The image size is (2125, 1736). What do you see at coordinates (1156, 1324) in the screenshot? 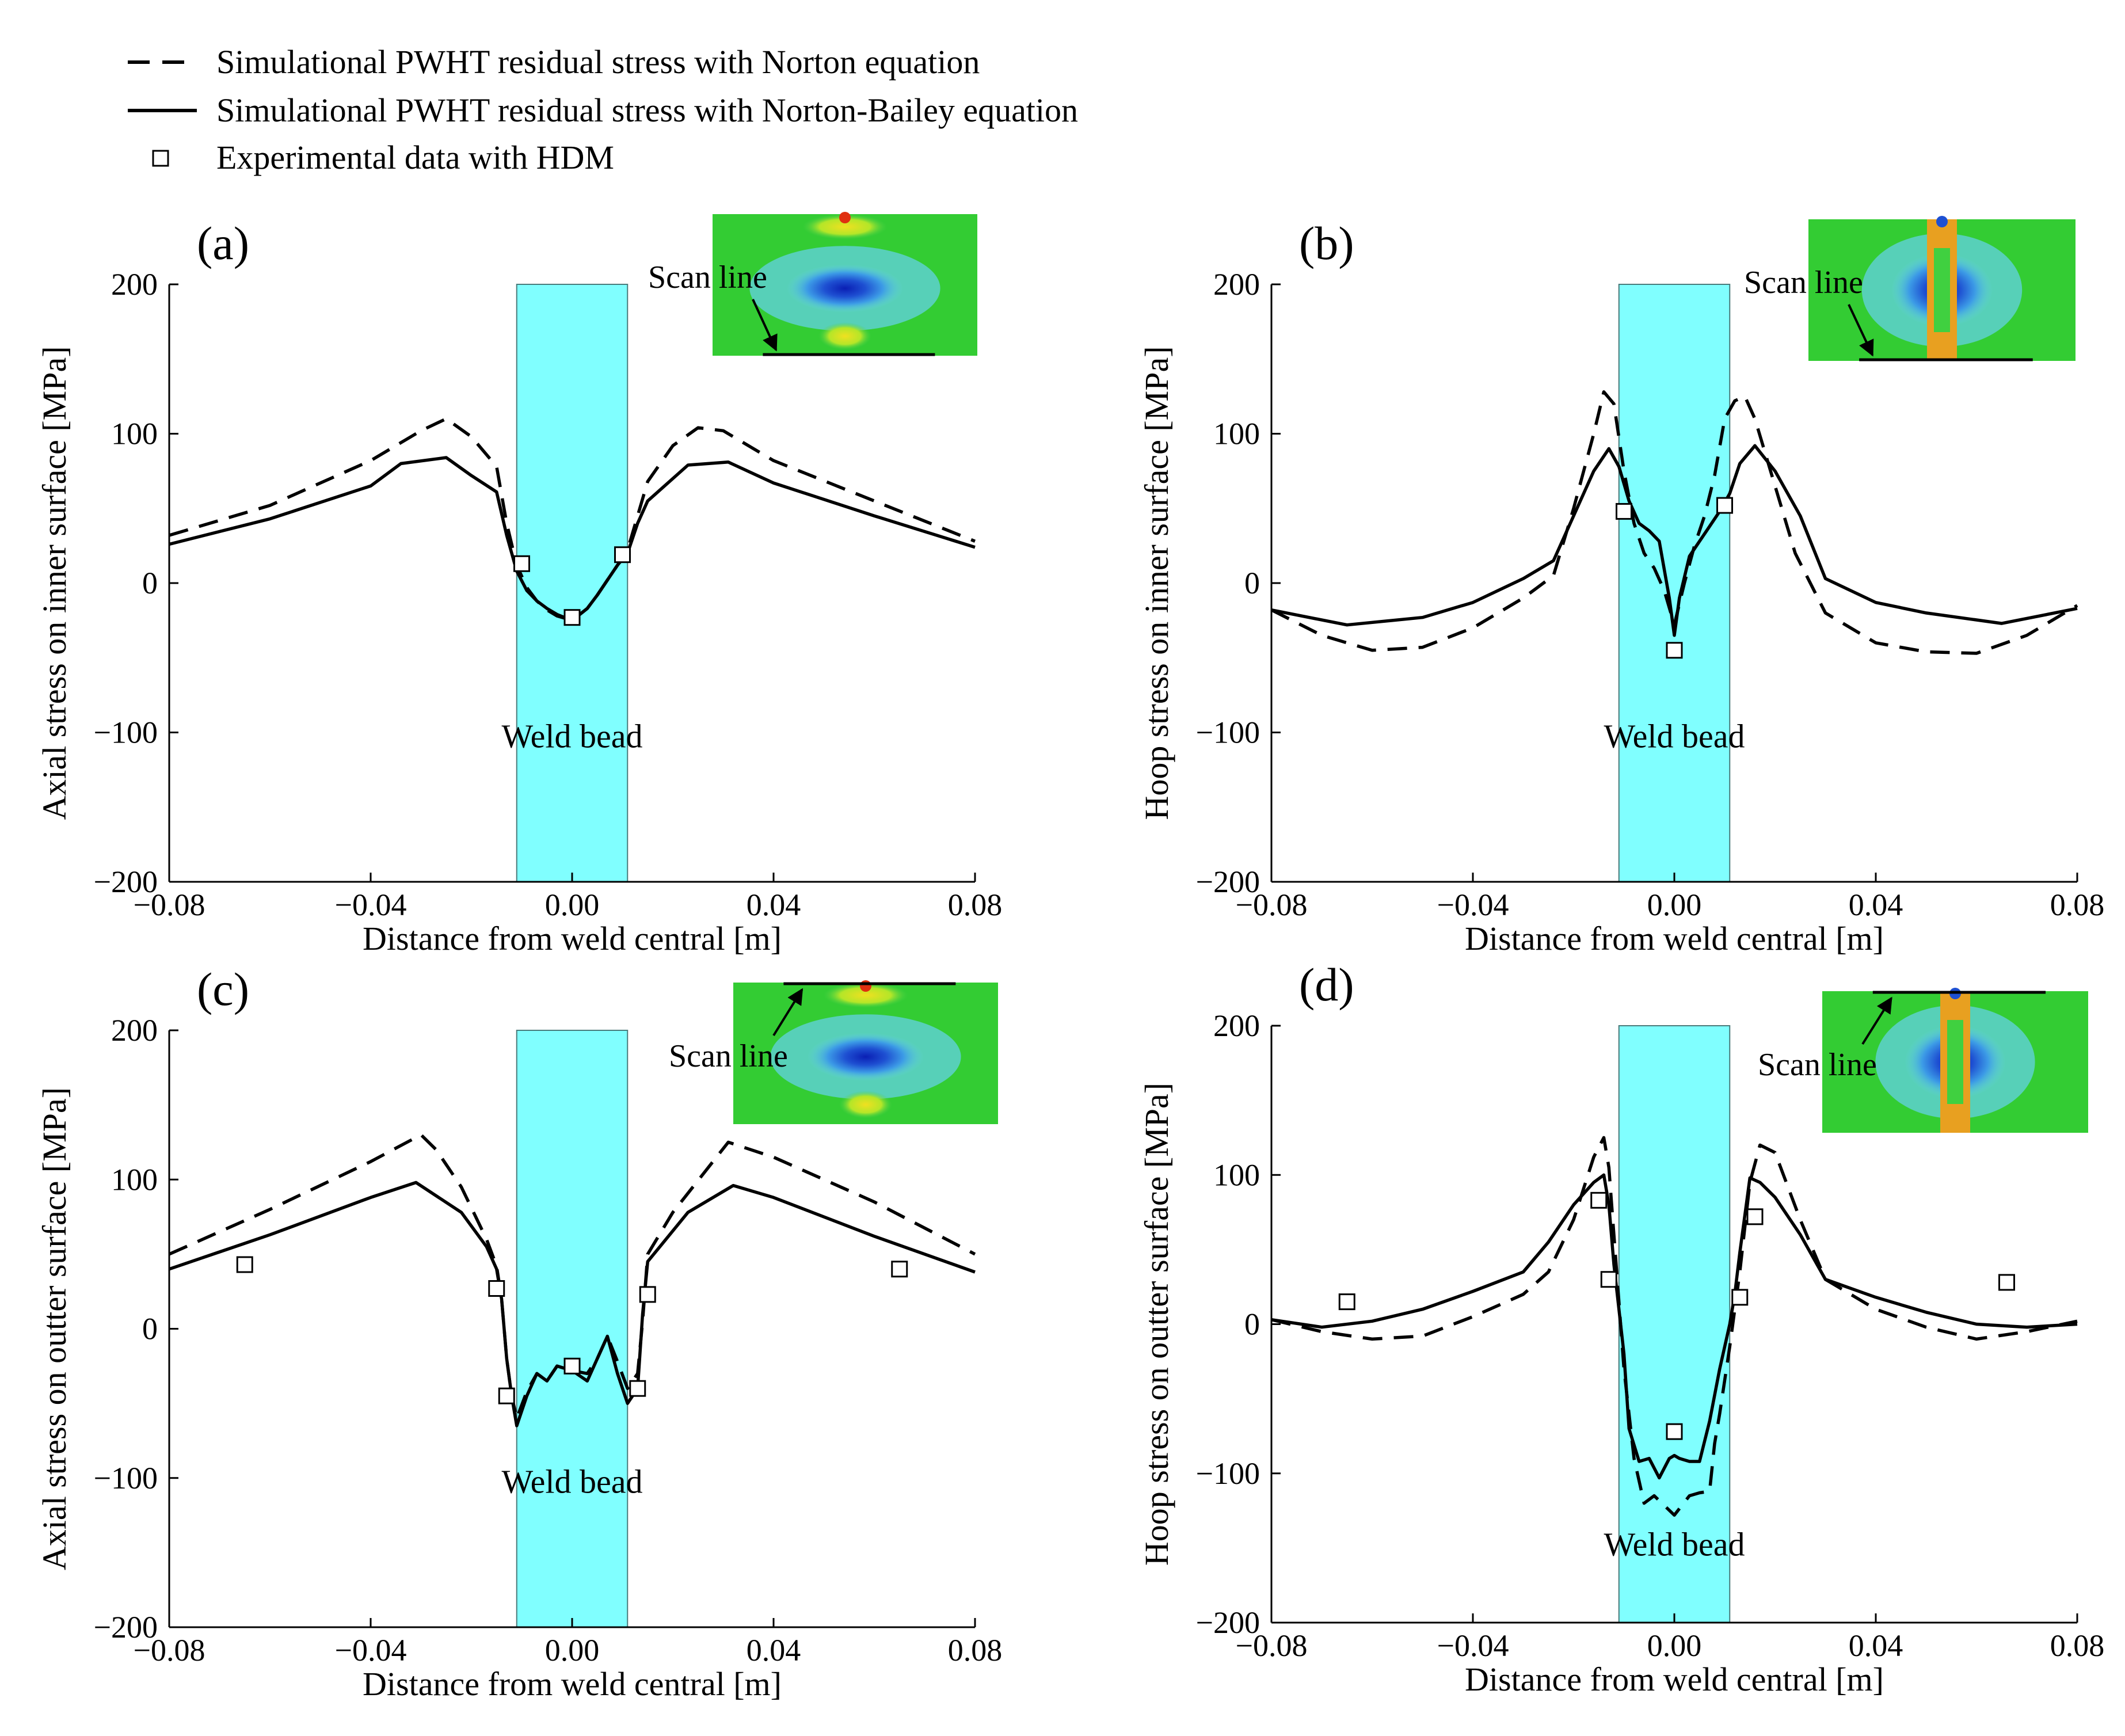
I see `y-axis-title: Hoop stress on outter surface [MPa]` at bounding box center [1156, 1324].